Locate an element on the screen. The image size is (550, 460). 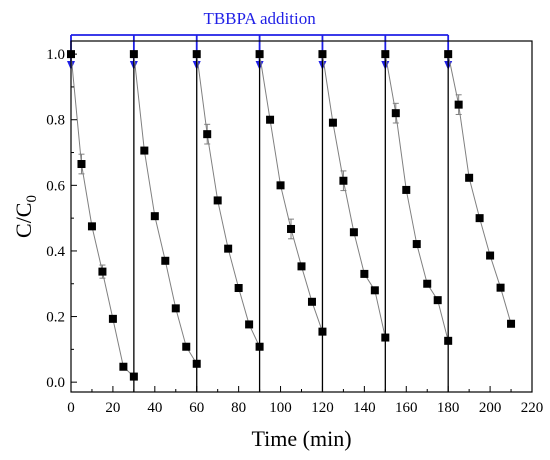
x-tick-label: 180 is located at coordinates (448, 408).